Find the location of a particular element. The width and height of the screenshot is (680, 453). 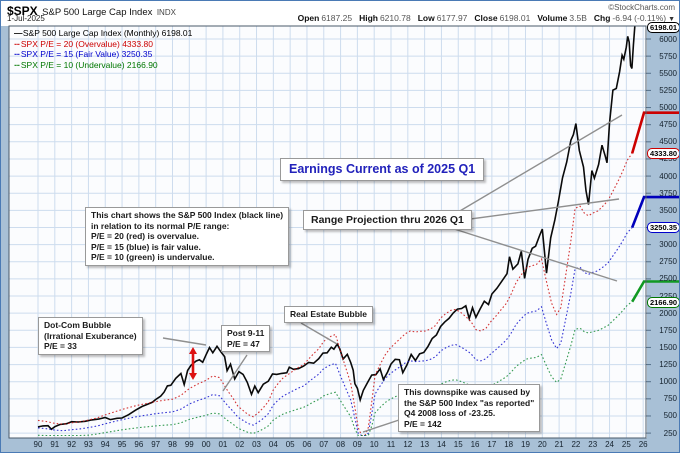

y-tick-label: 3750 is located at coordinates (668, 193).